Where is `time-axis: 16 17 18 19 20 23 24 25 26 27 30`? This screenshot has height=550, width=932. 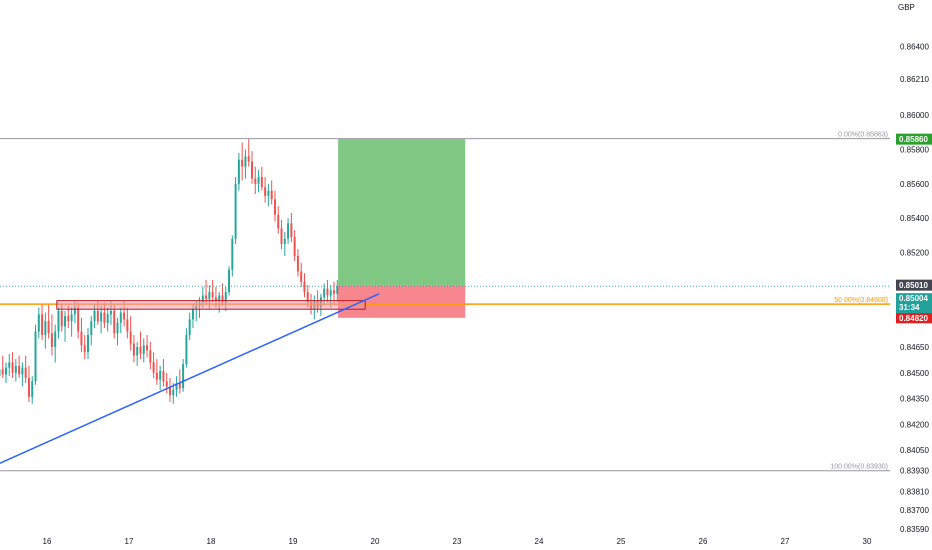
time-axis: 16 17 18 19 20 23 24 25 26 27 30 is located at coordinates (457, 541).